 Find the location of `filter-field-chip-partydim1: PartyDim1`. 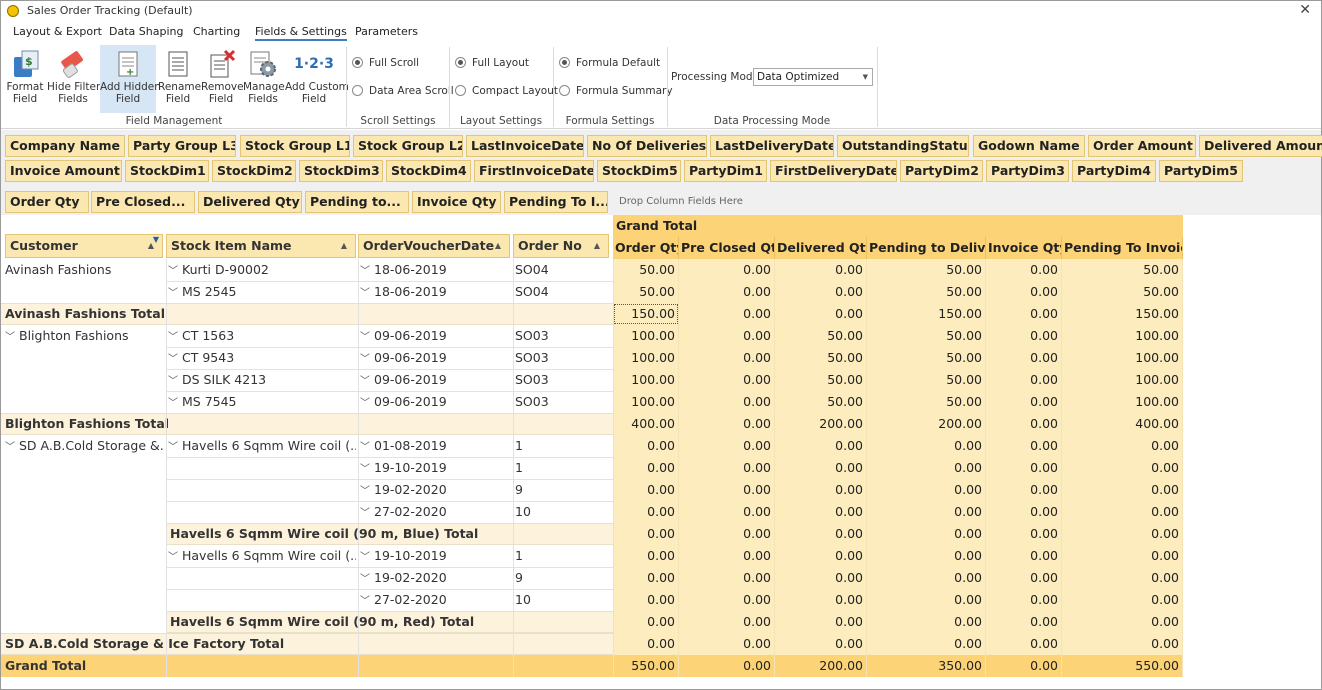

filter-field-chip-partydim1: PartyDim1 is located at coordinates (725, 171).